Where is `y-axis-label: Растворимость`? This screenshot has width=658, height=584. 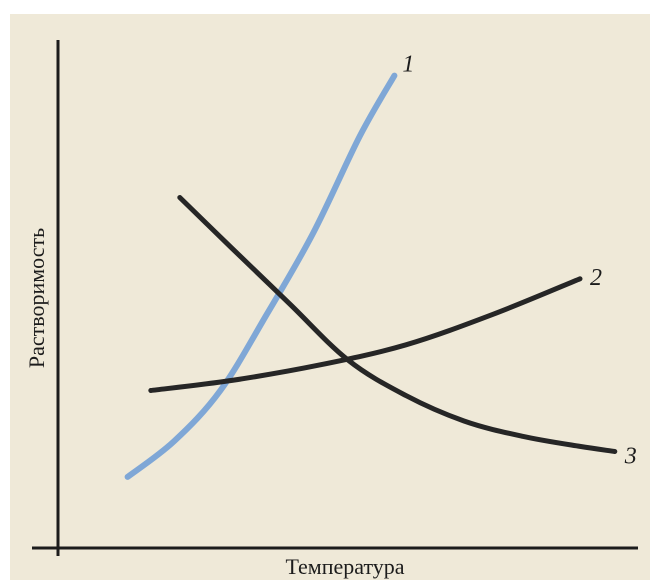
y-axis-label: Растворимость is located at coordinates (36, 298).